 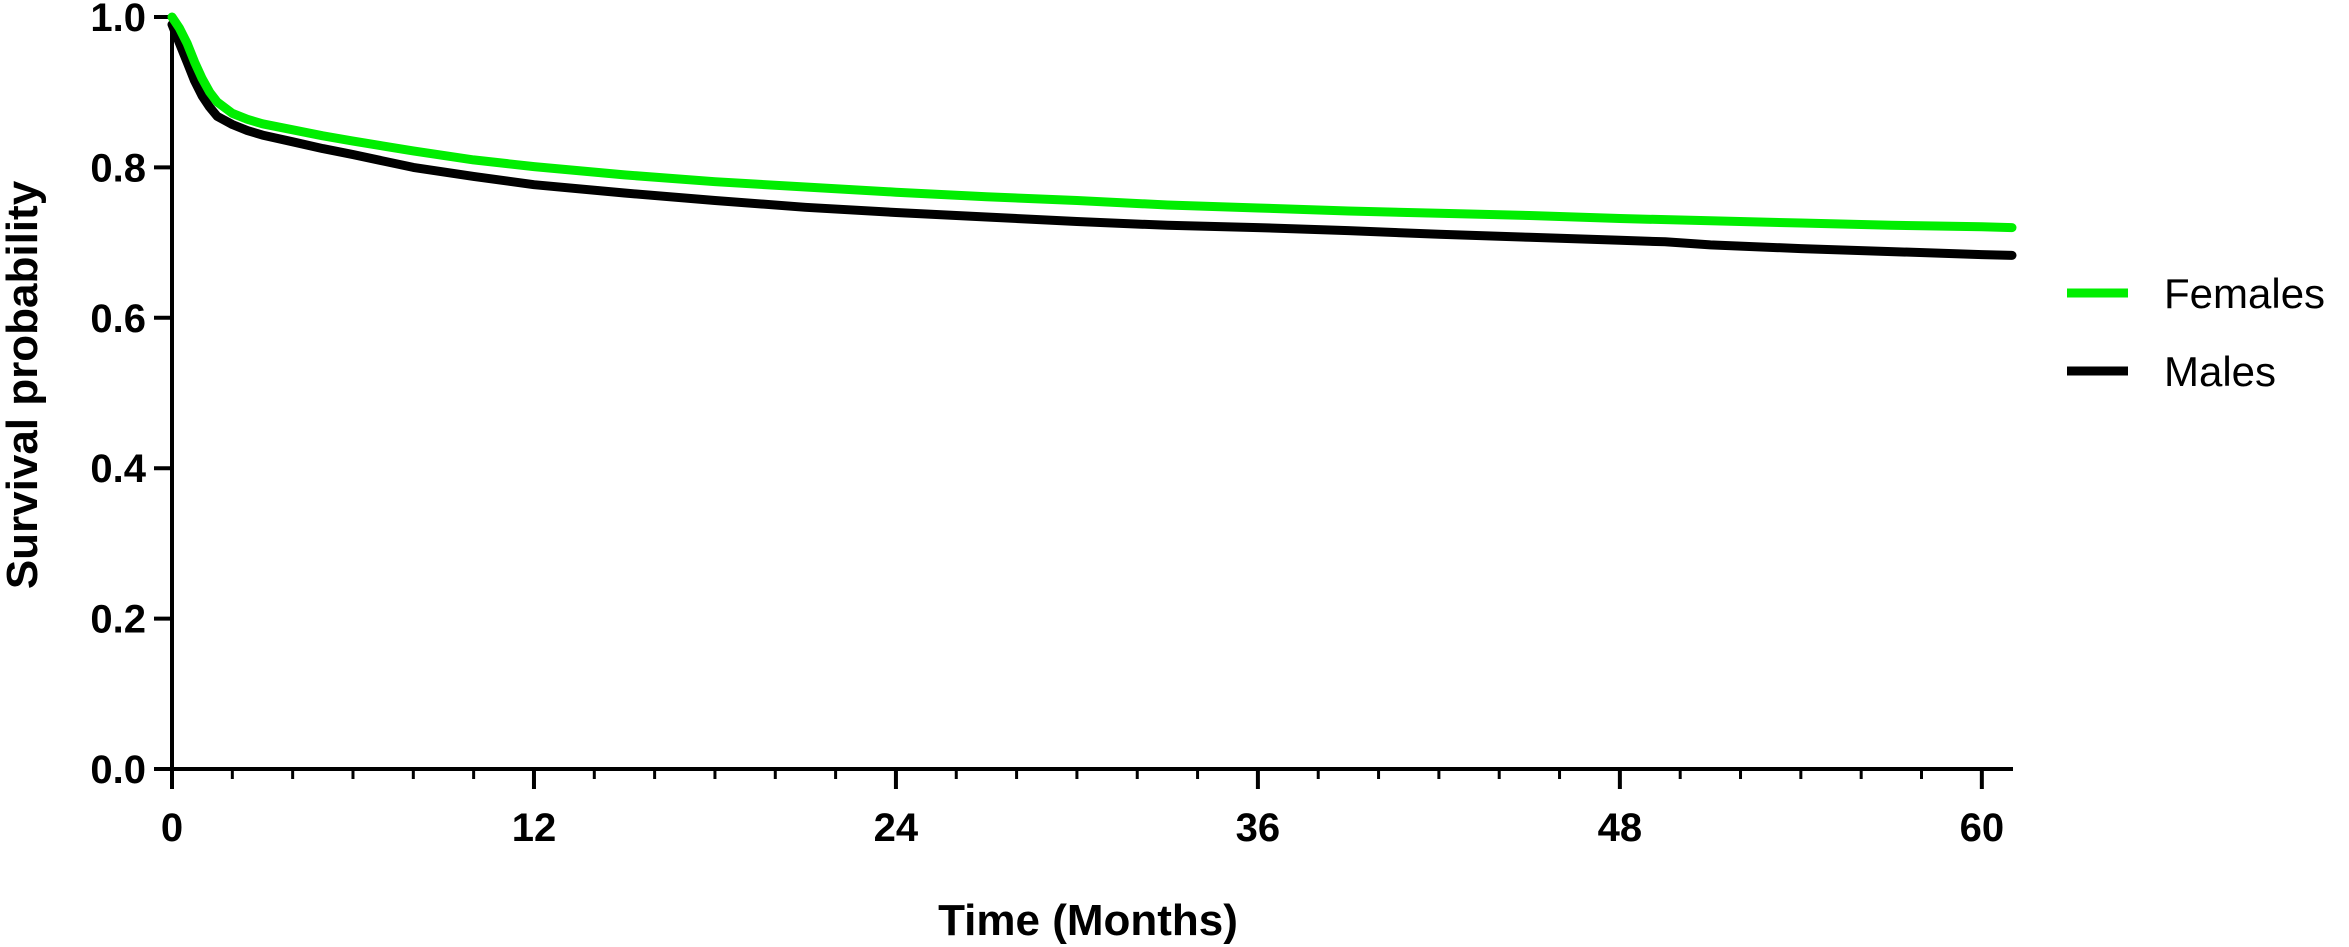 I want to click on legend-label-males: Males, so click(x=2220, y=371).